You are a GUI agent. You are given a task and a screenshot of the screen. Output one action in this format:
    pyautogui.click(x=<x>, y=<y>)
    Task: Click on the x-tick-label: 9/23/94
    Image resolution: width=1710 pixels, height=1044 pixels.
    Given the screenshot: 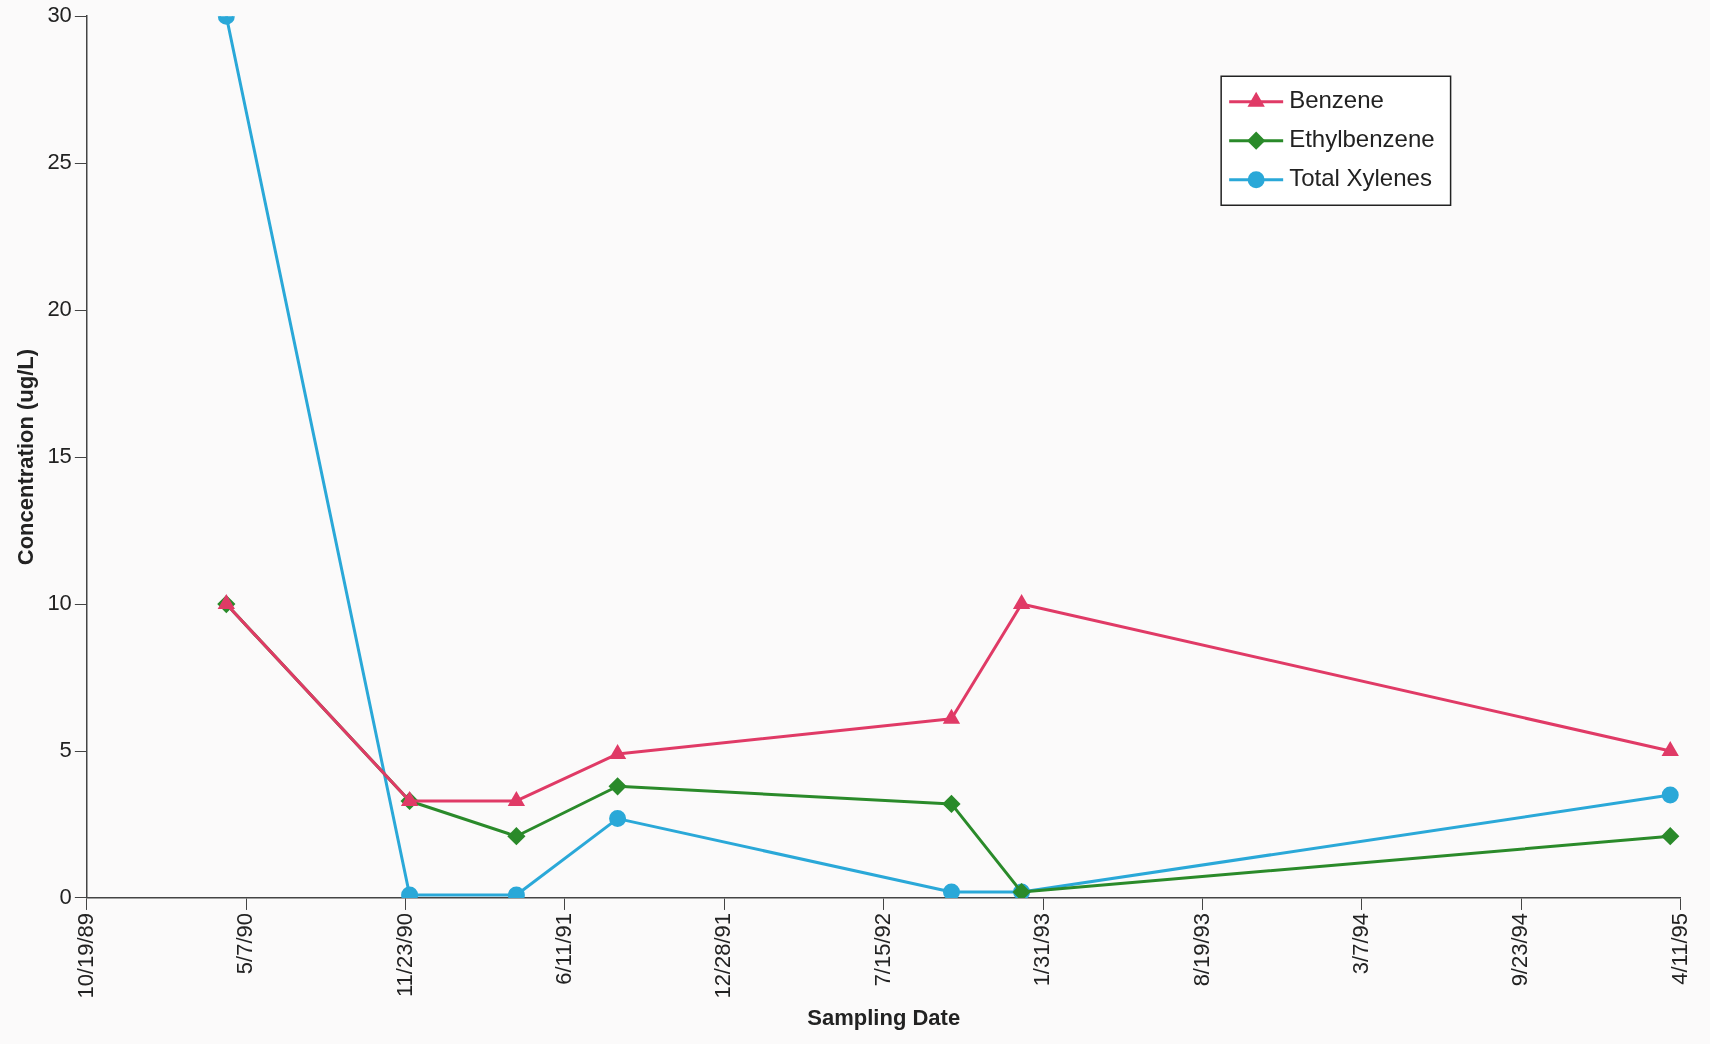 What is the action you would take?
    pyautogui.click(x=1520, y=949)
    